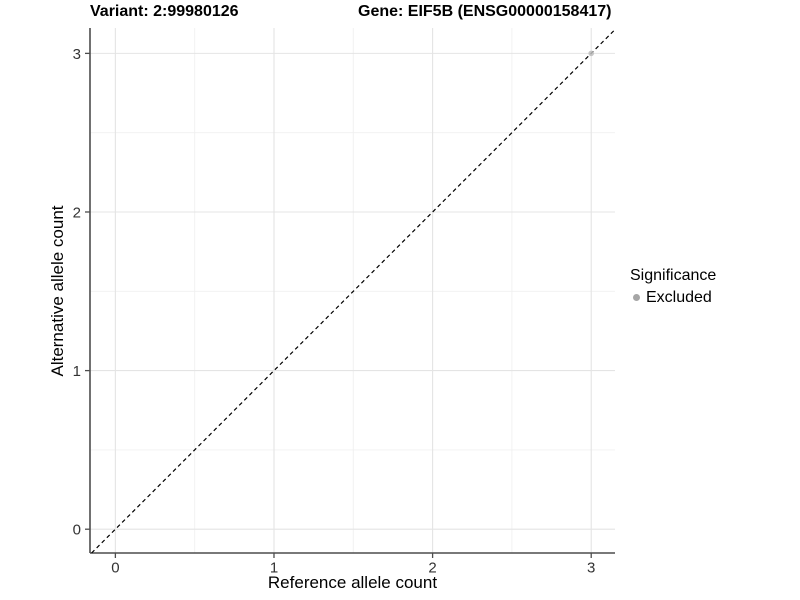 The width and height of the screenshot is (800, 600). Describe the element at coordinates (679, 297) in the screenshot. I see `legend-item-label: Excluded` at that location.